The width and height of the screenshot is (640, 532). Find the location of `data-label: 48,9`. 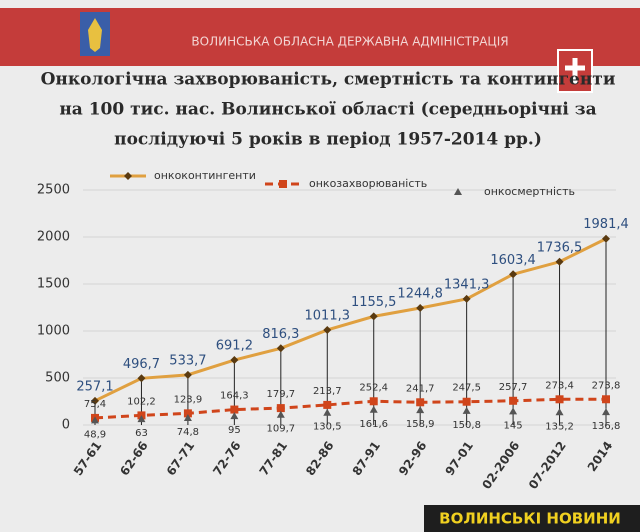

data-label: 48,9 is located at coordinates (95, 434).